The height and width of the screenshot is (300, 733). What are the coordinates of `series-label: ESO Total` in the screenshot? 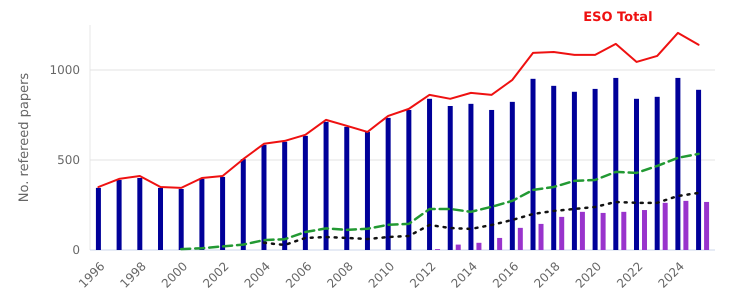 It's located at (618, 17).